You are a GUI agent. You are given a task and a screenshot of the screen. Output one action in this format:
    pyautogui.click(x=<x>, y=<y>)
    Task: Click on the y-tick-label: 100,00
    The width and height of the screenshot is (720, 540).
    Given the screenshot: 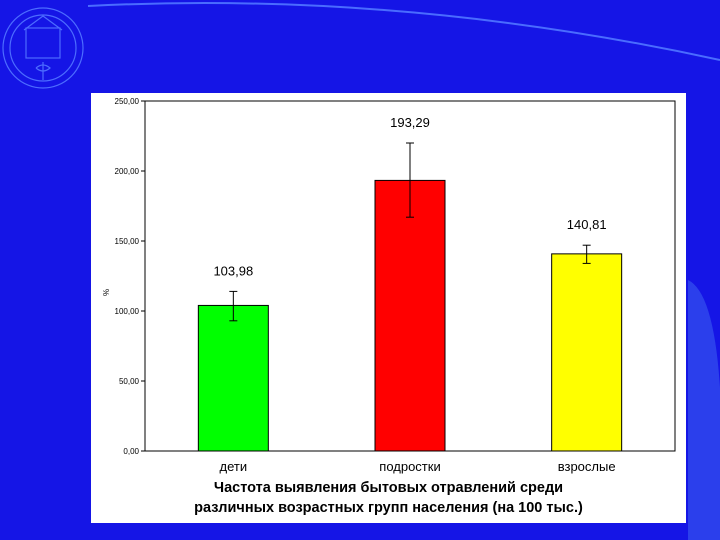 What is the action you would take?
    pyautogui.click(x=127, y=311)
    